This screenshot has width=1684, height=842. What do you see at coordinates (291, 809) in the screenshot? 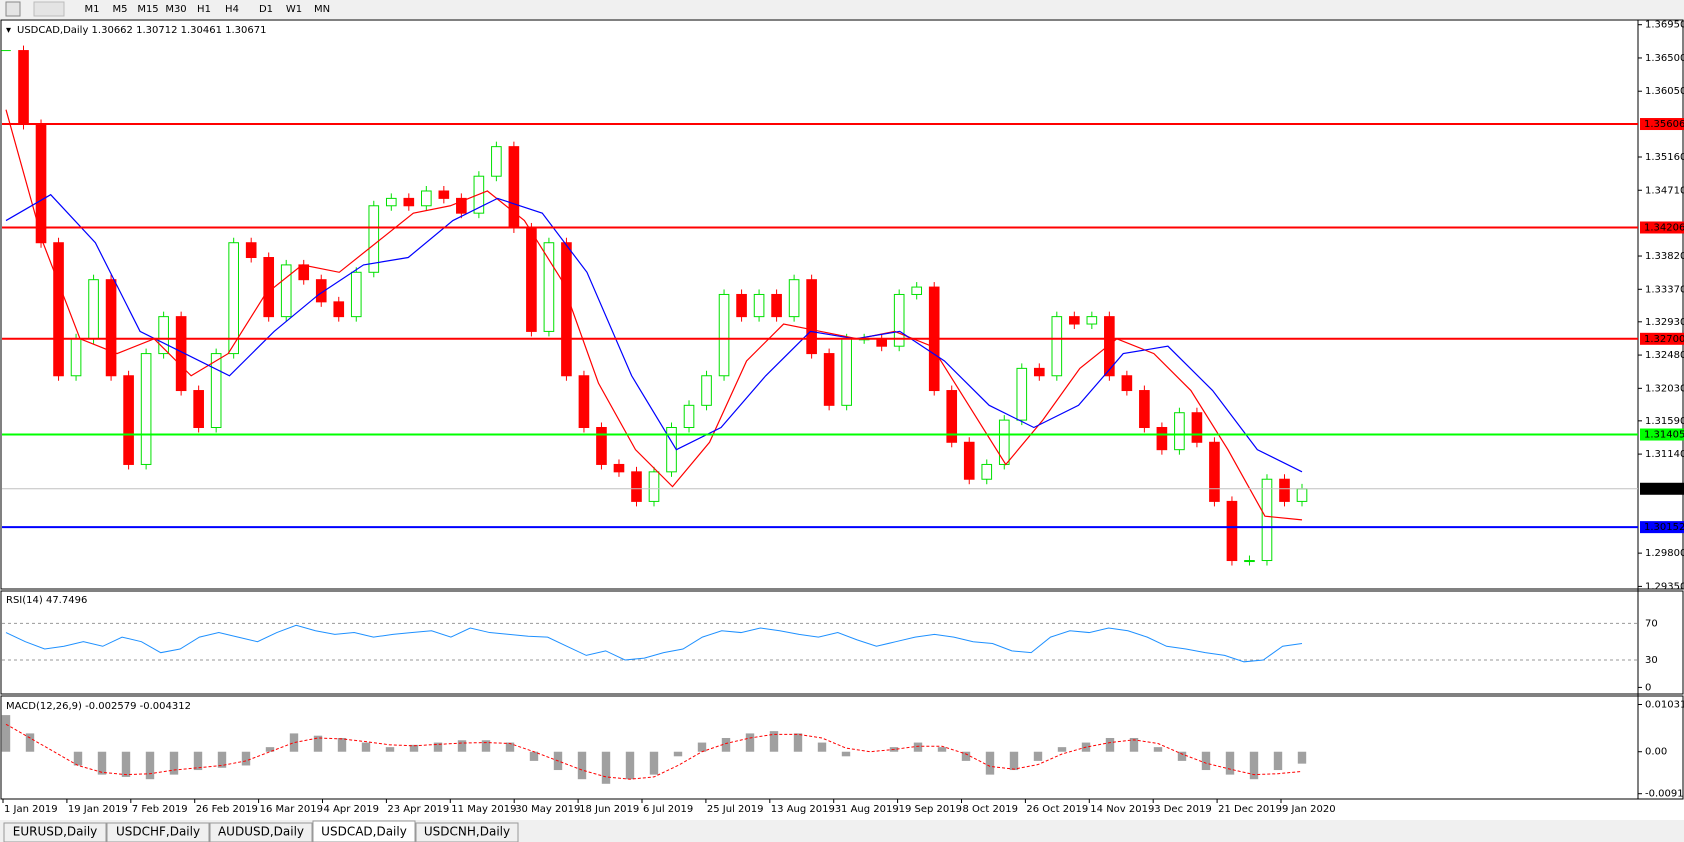
I see `date-label: 16 Mar 2019` at bounding box center [291, 809].